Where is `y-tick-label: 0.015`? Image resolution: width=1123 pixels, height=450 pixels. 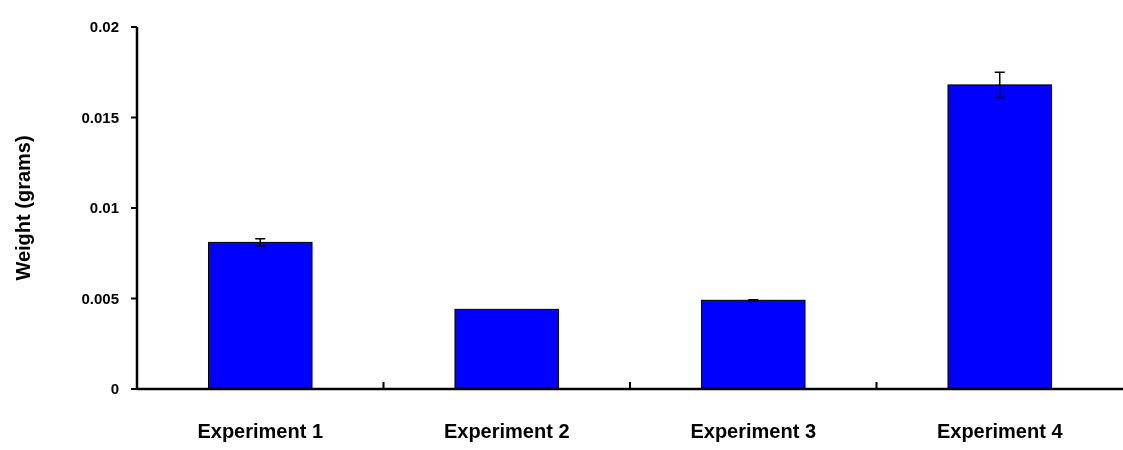
y-tick-label: 0.015 is located at coordinates (100, 117).